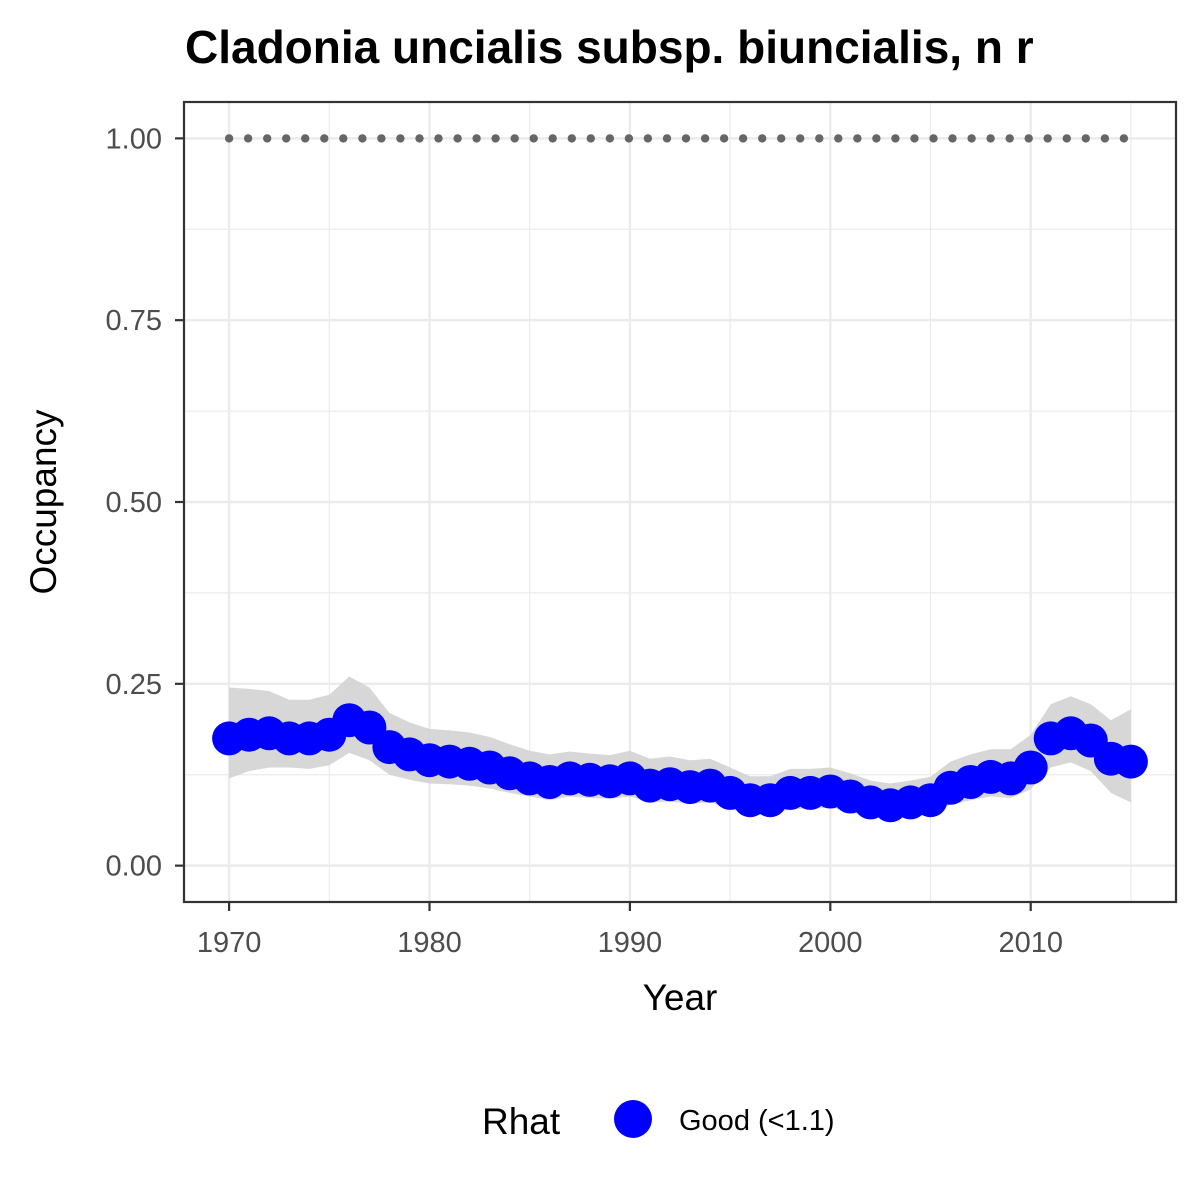 Image resolution: width=1200 pixels, height=1200 pixels. I want to click on y-axis-title: Occupancy, so click(43, 502).